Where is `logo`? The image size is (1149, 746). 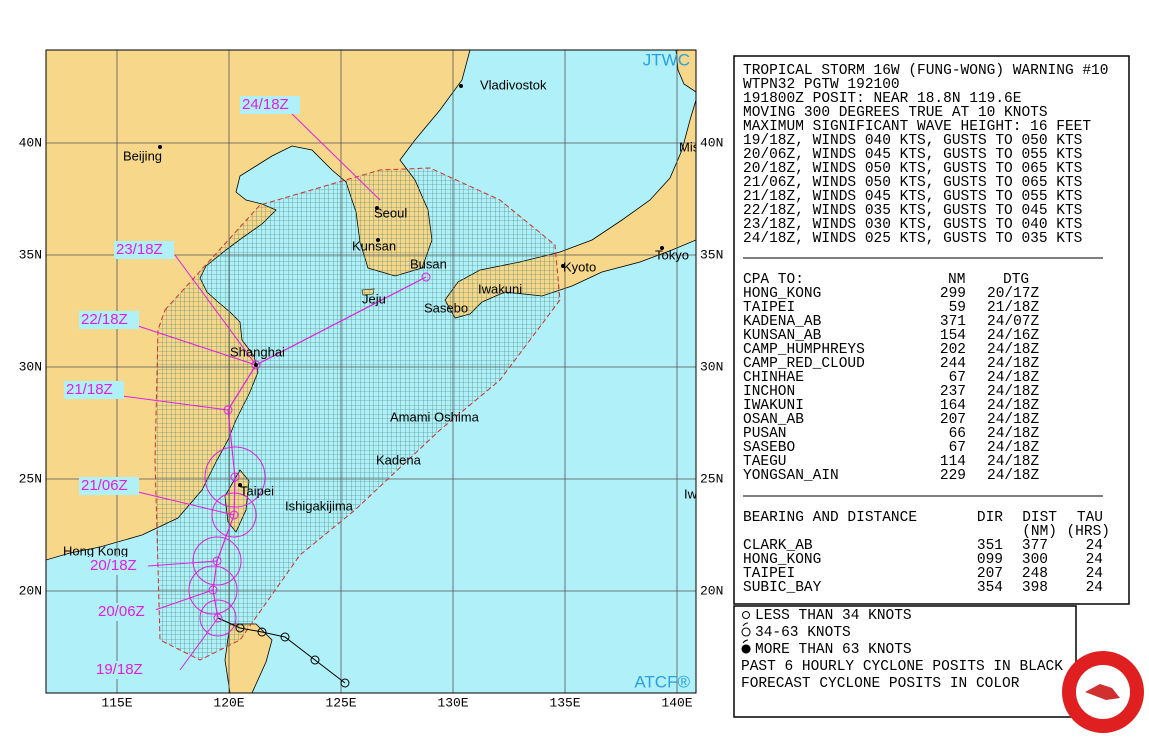
logo is located at coordinates (1103, 692).